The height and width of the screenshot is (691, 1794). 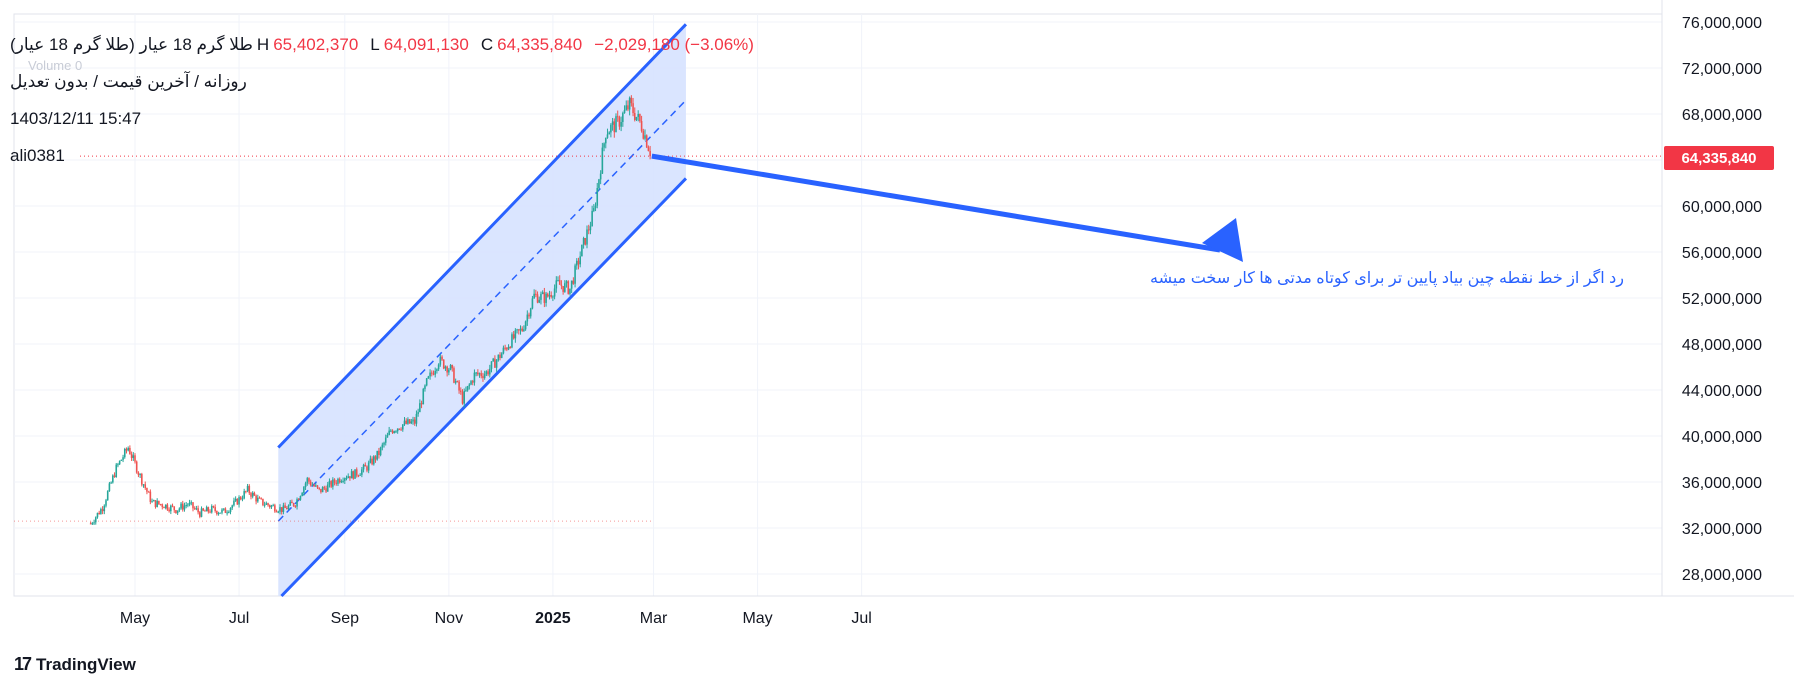 What do you see at coordinates (131, 44) in the screenshot?
I see `symbol-name: طلا گرم 18 عیار (طلا گرم 18 عیار)` at bounding box center [131, 44].